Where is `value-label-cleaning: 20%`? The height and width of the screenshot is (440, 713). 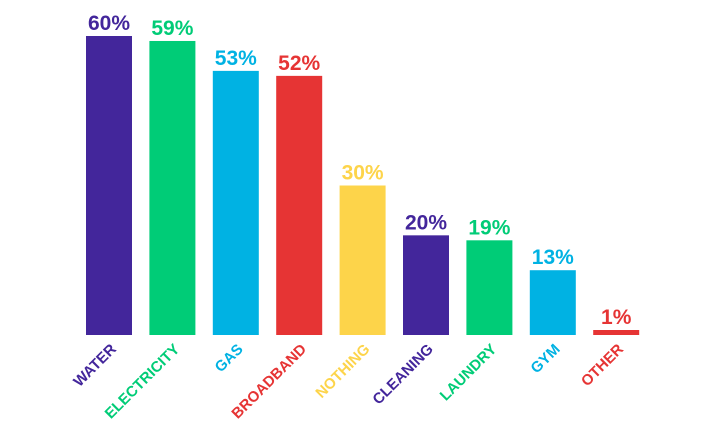 value-label-cleaning: 20% is located at coordinates (426, 222).